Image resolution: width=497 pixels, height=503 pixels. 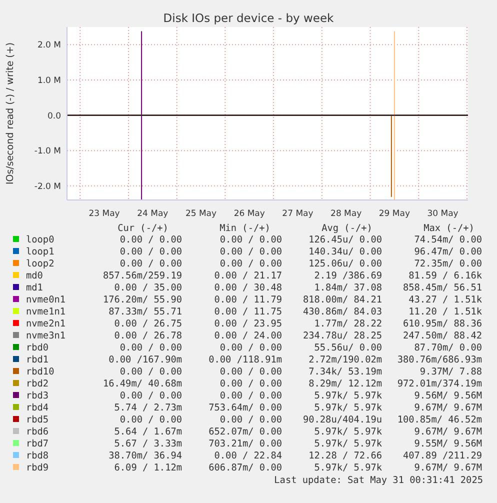 What do you see at coordinates (37, 420) in the screenshot?
I see `legend-label: rbd5` at bounding box center [37, 420].